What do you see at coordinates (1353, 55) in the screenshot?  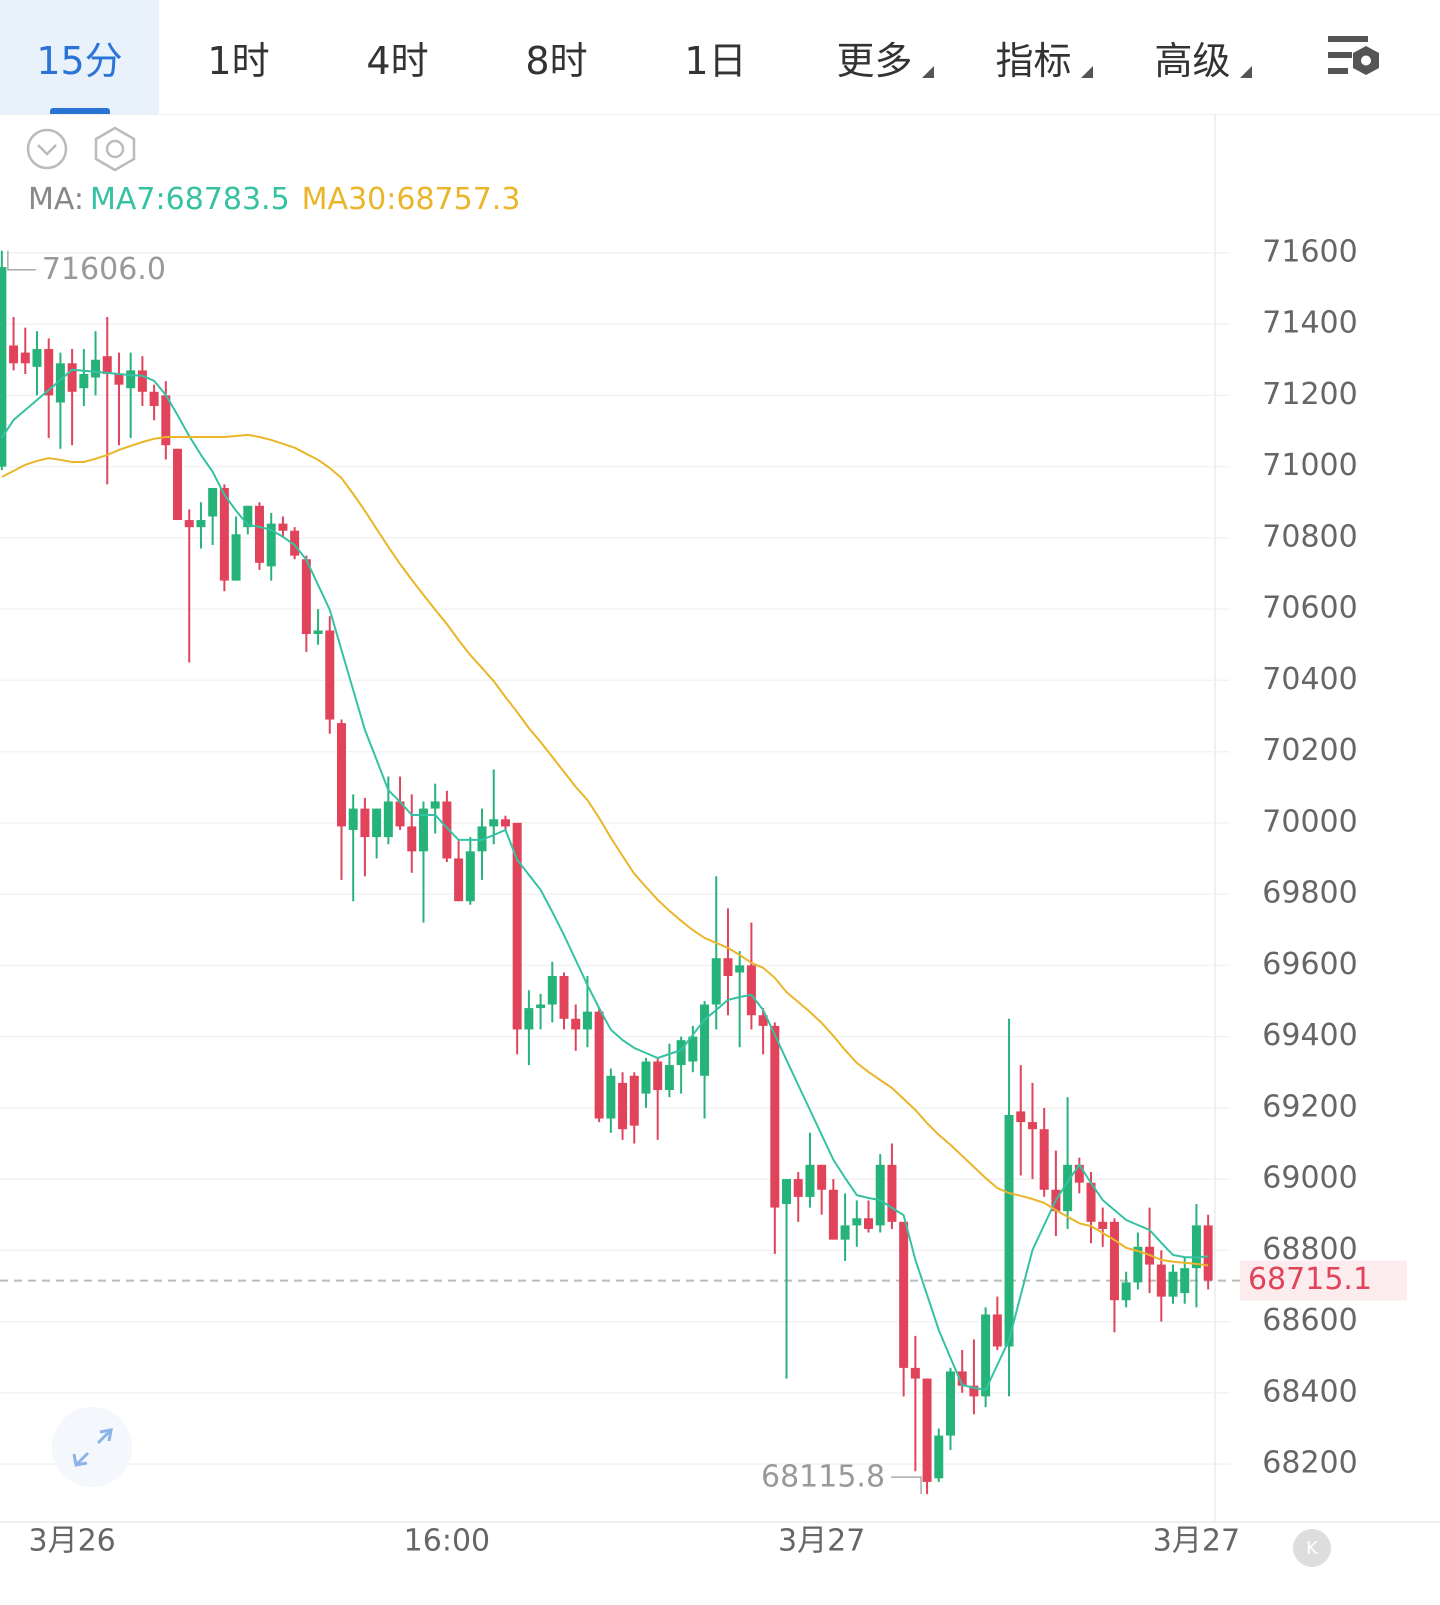 I see `settings-glyph` at bounding box center [1353, 55].